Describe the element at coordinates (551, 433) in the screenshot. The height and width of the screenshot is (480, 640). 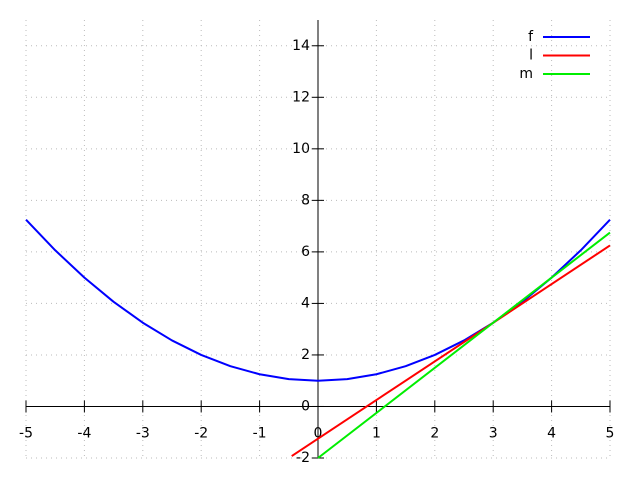
I see `x-tick-label: 4` at that location.